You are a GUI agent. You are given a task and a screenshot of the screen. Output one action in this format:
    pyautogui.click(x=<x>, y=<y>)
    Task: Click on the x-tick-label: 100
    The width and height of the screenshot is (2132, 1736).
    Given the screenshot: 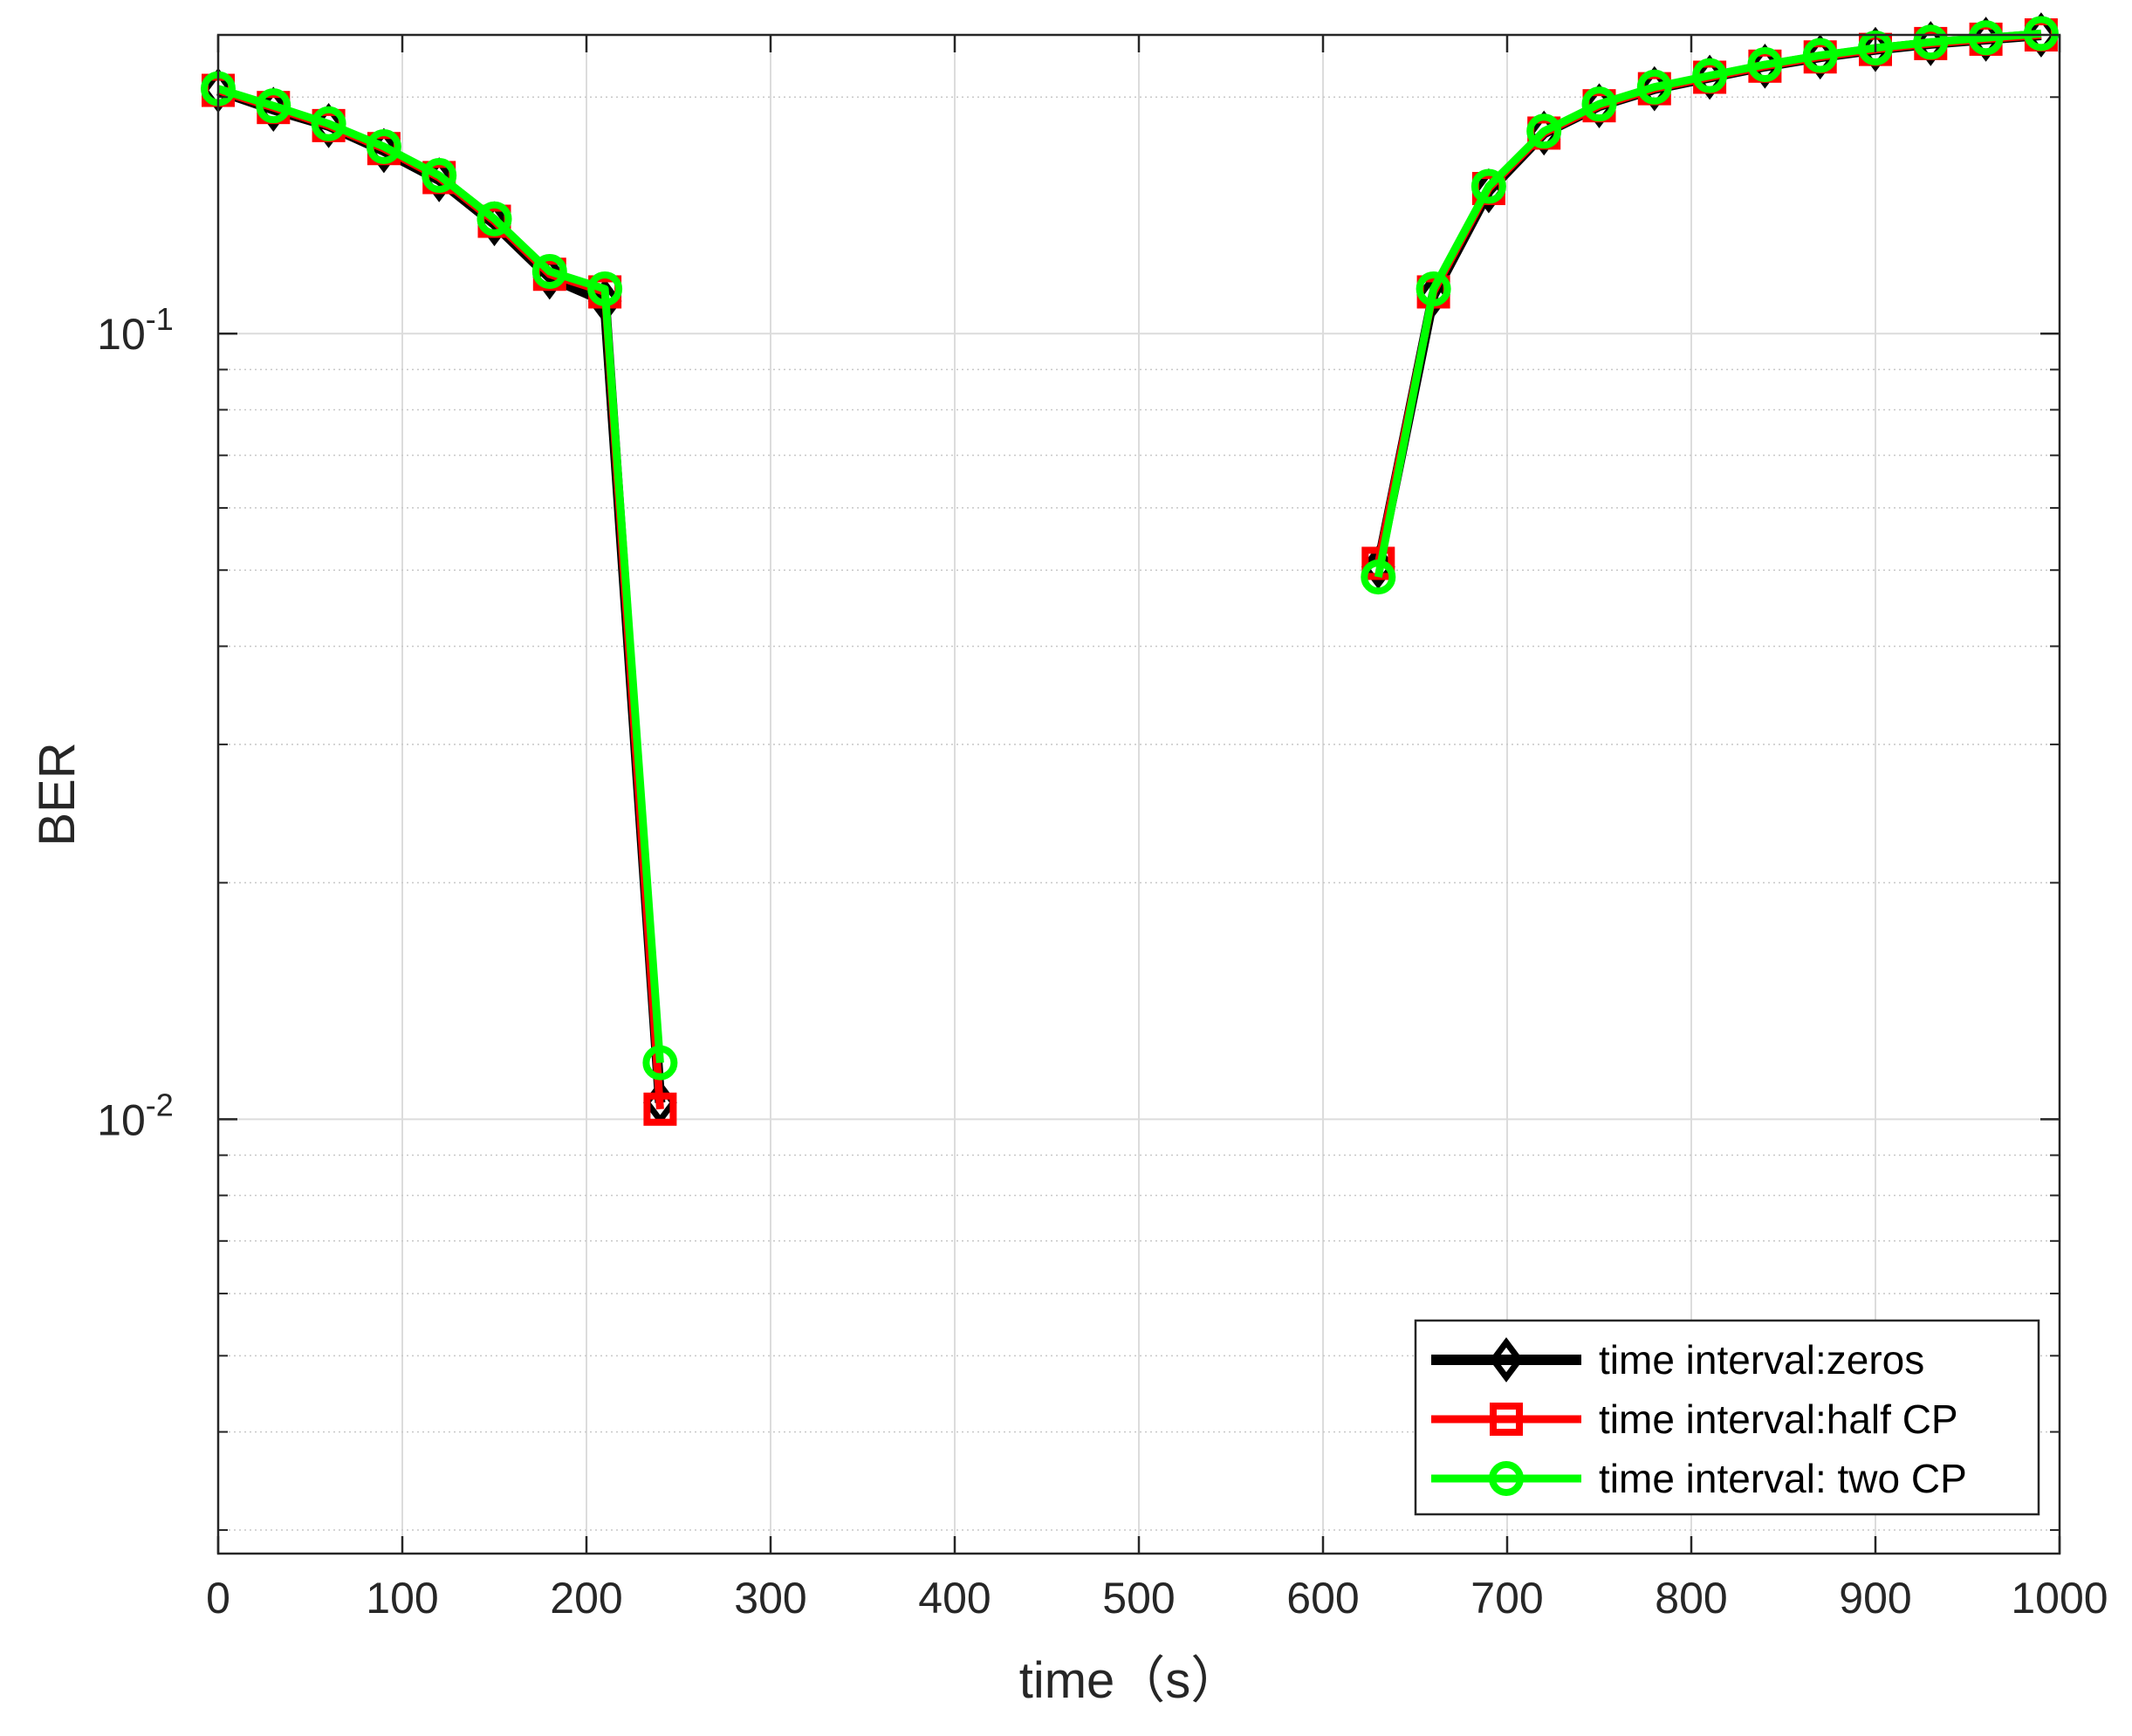 What is the action you would take?
    pyautogui.click(x=402, y=1598)
    